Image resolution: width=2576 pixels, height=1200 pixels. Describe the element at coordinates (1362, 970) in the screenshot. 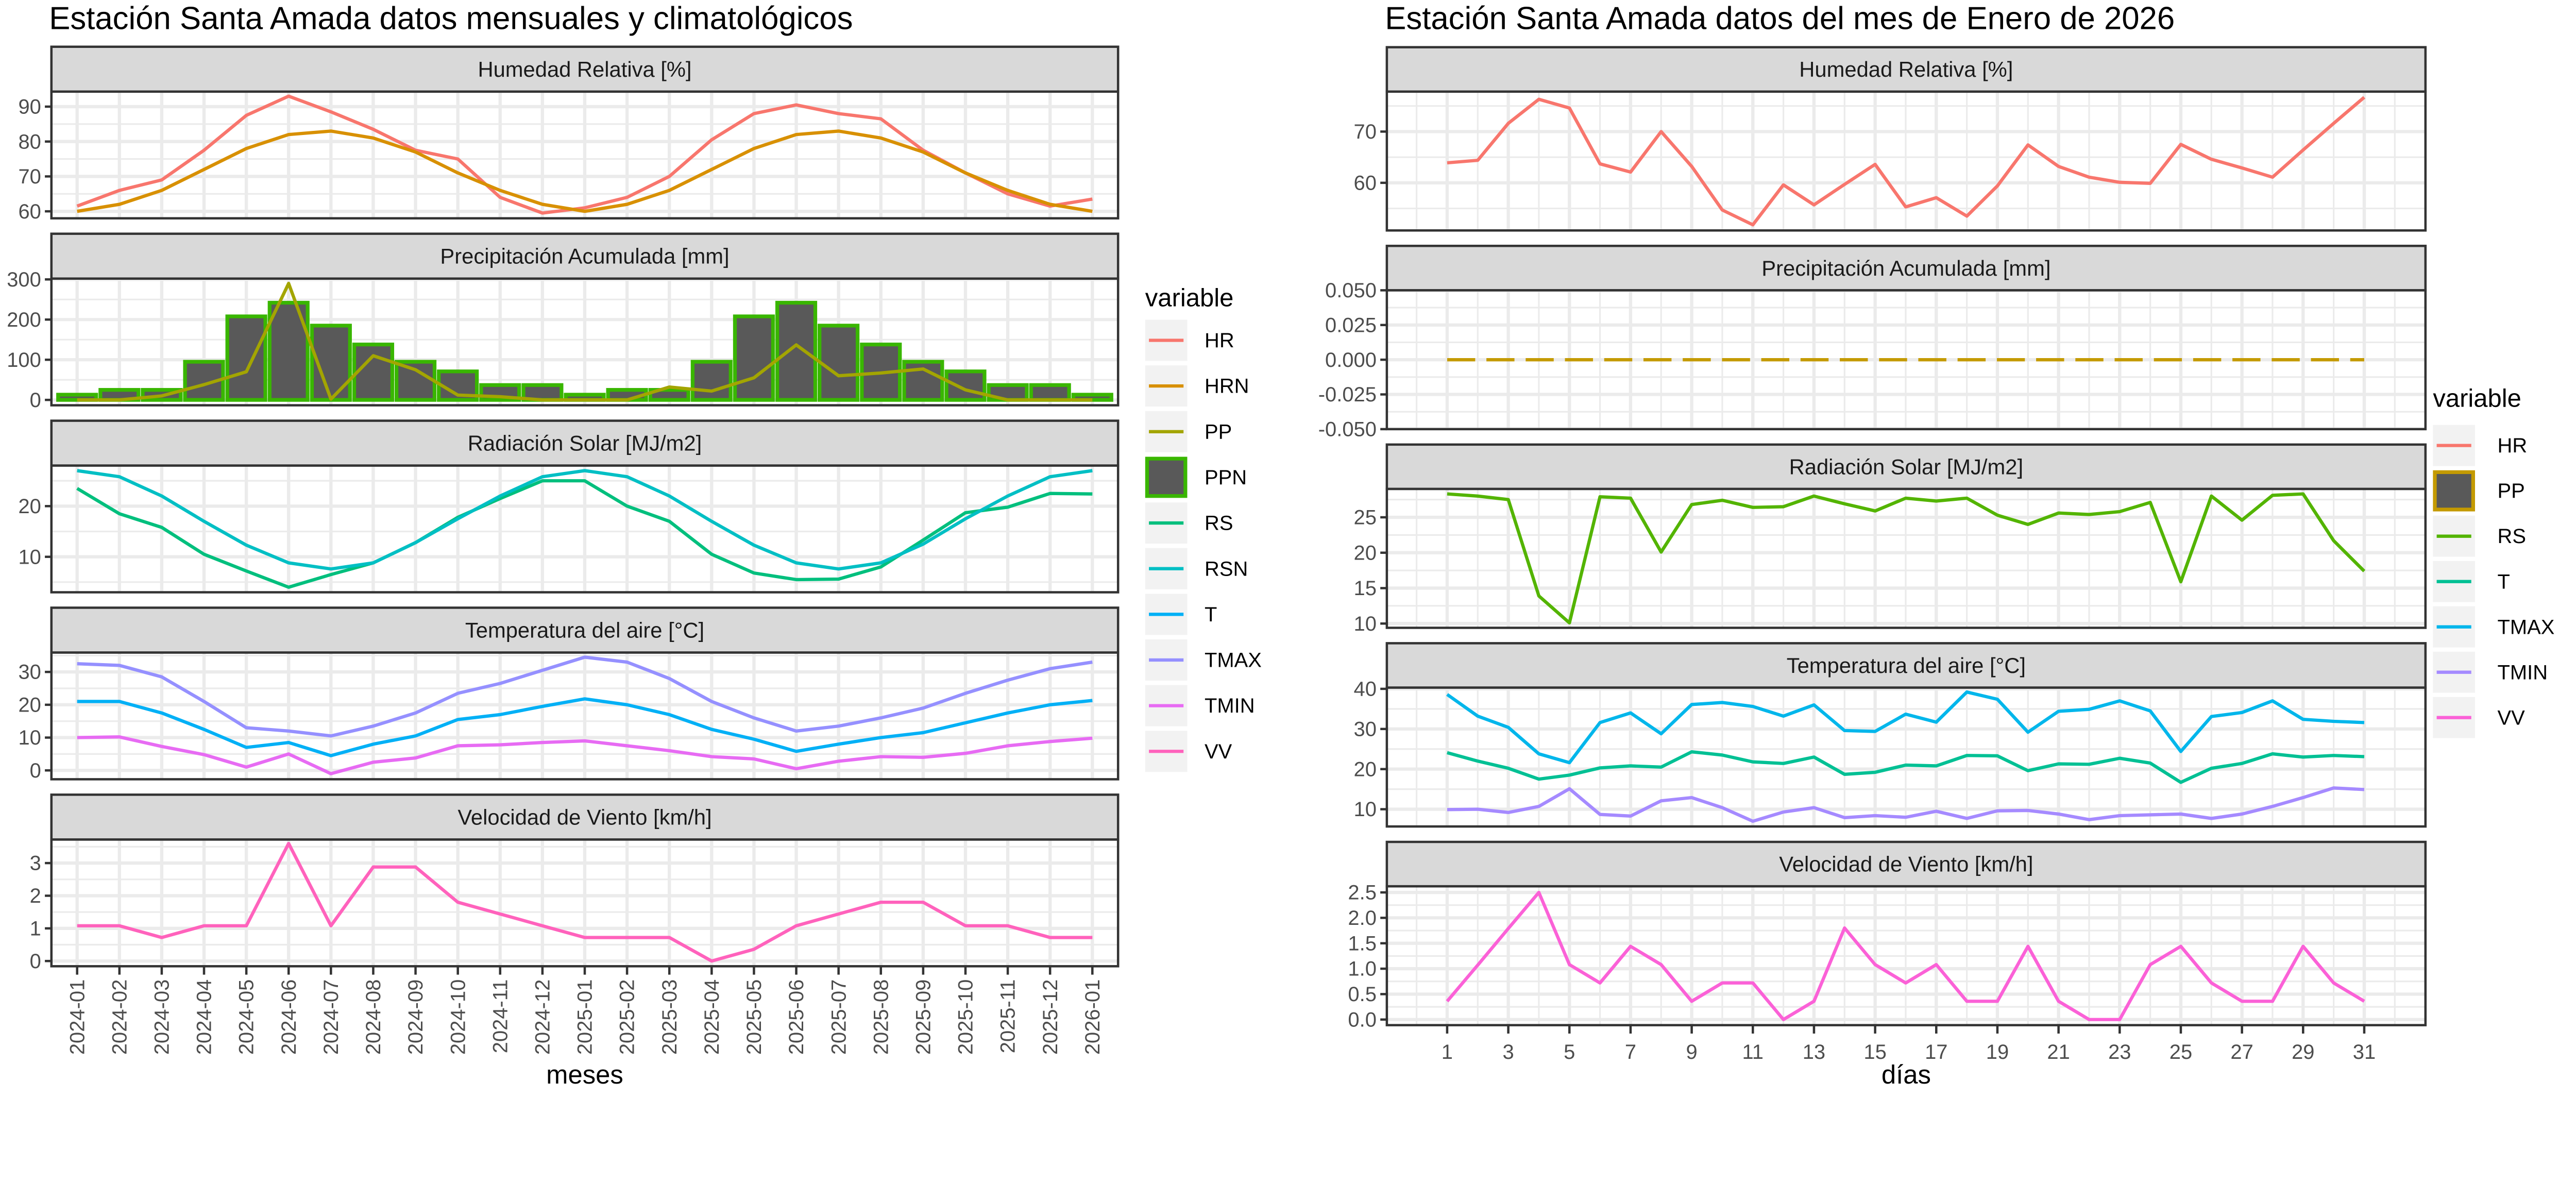

I see `y-tick-label: 1.0` at that location.